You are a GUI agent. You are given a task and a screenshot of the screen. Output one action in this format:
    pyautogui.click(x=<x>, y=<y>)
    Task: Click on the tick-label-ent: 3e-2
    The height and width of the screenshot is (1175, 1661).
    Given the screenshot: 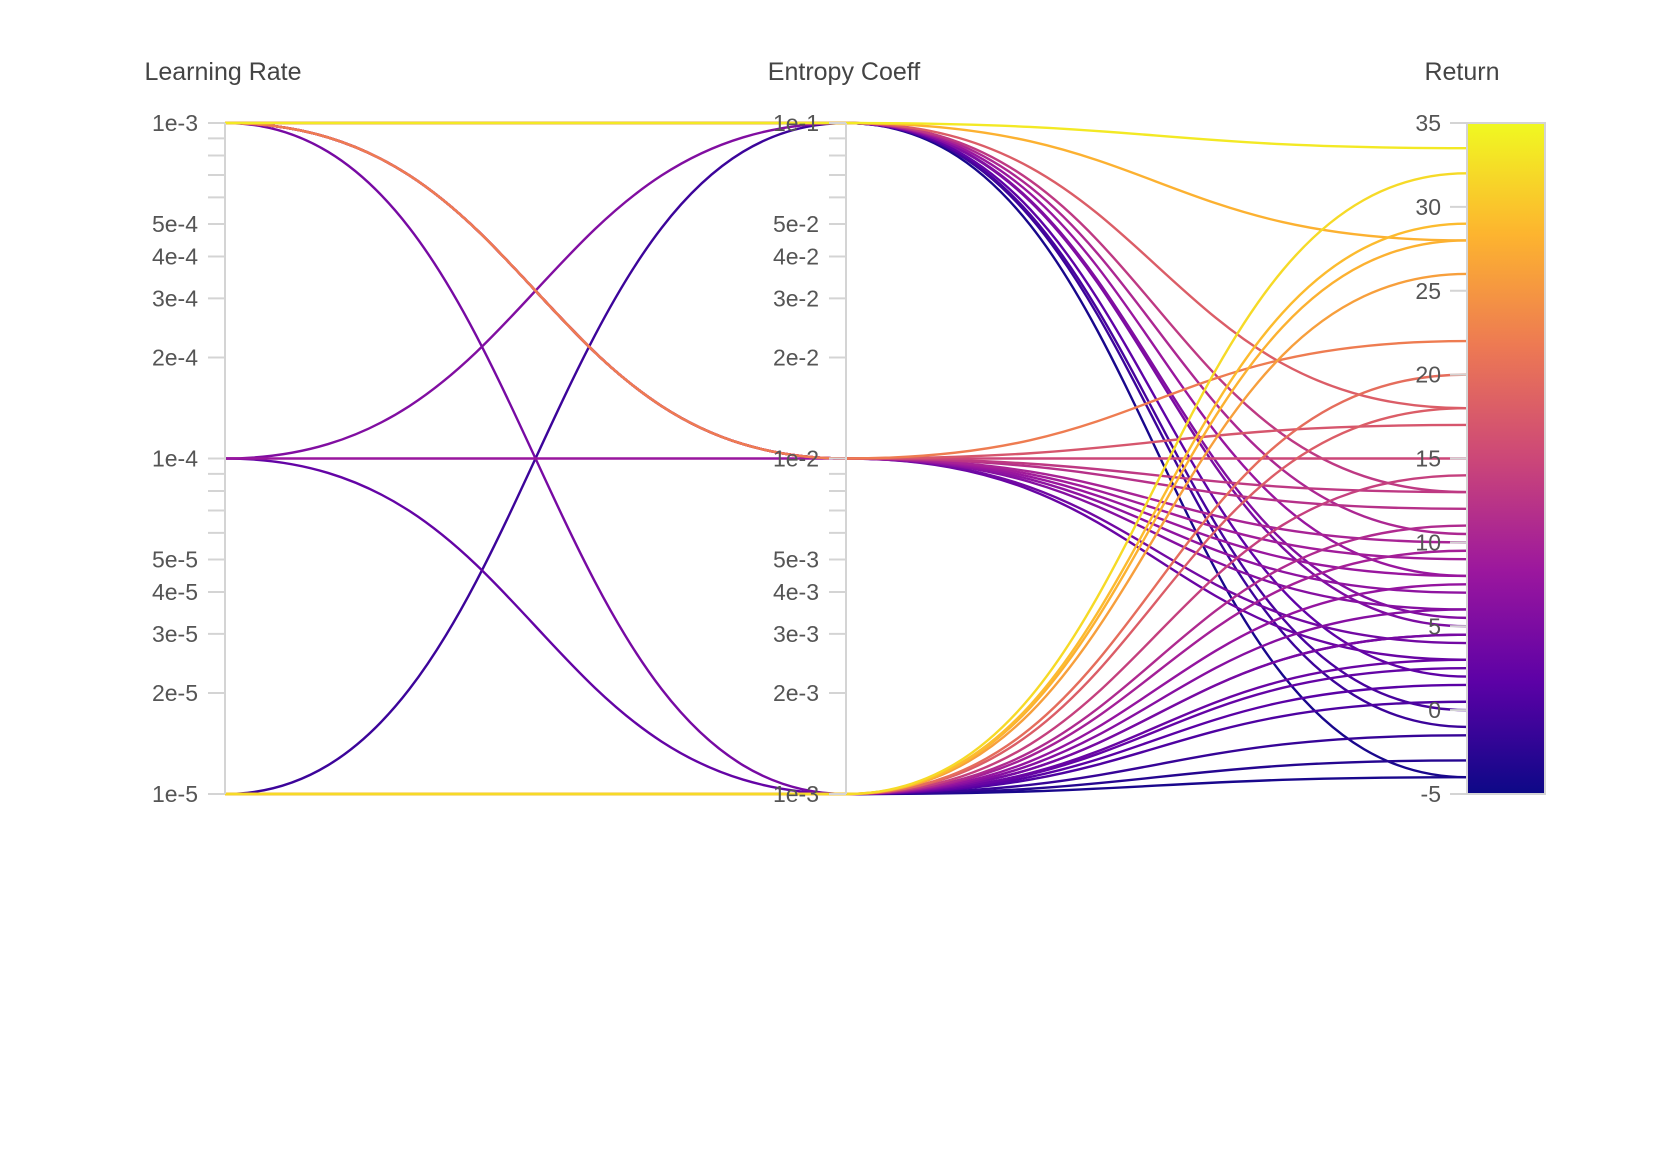 What is the action you would take?
    pyautogui.click(x=796, y=298)
    